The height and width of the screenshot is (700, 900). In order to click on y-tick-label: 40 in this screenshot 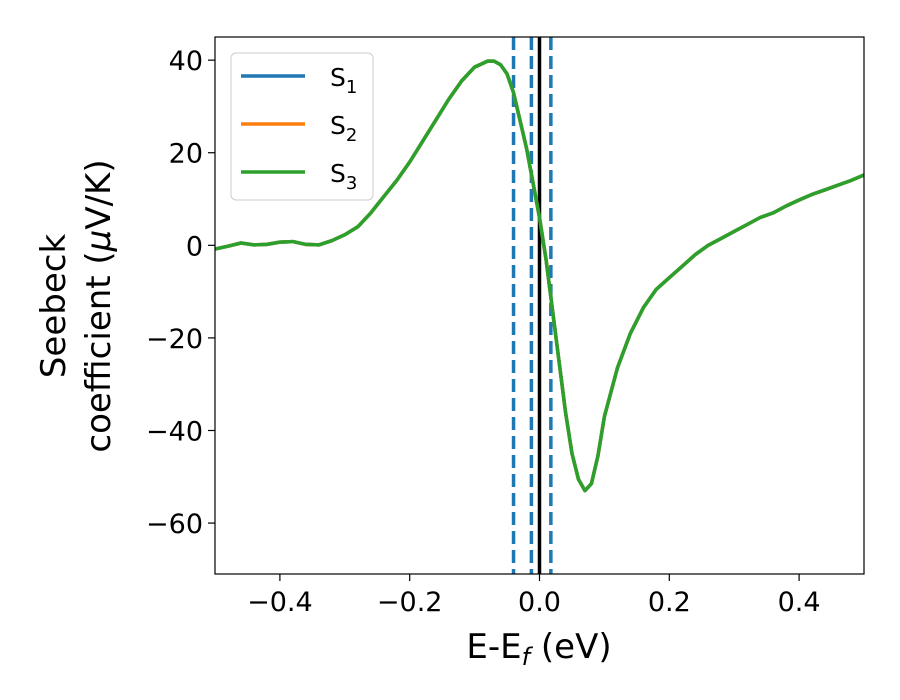, I will do `click(186, 61)`.